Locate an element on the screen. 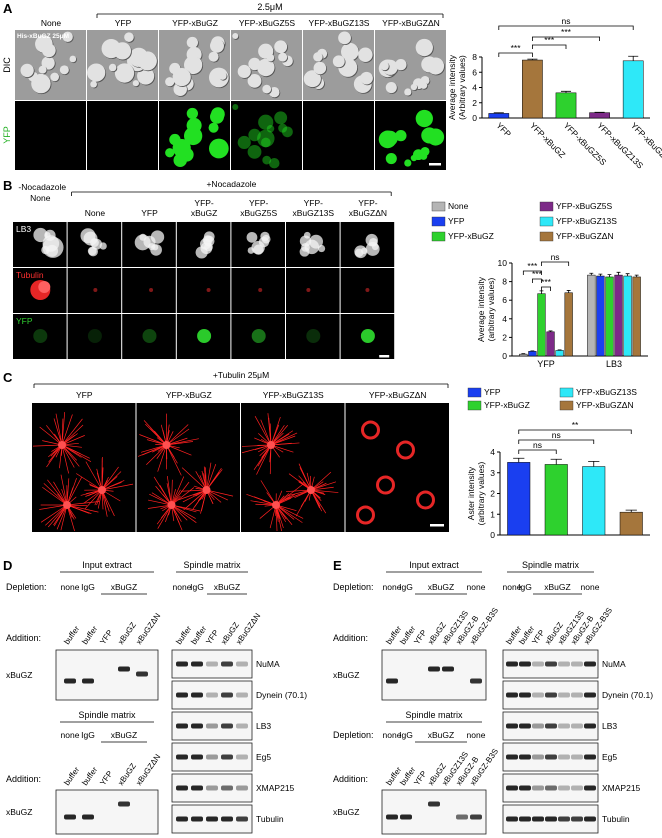  section-title: Input extract is located at coordinates (434, 565).